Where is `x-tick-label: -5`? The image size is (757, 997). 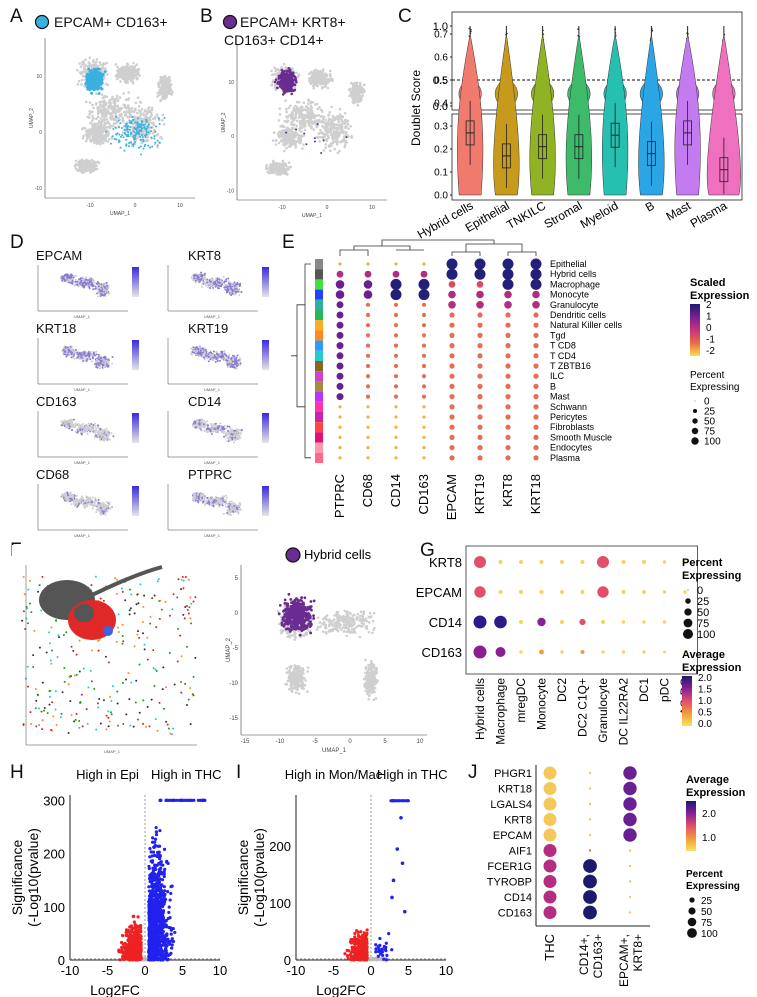
x-tick-label: -5 is located at coordinates (108, 970).